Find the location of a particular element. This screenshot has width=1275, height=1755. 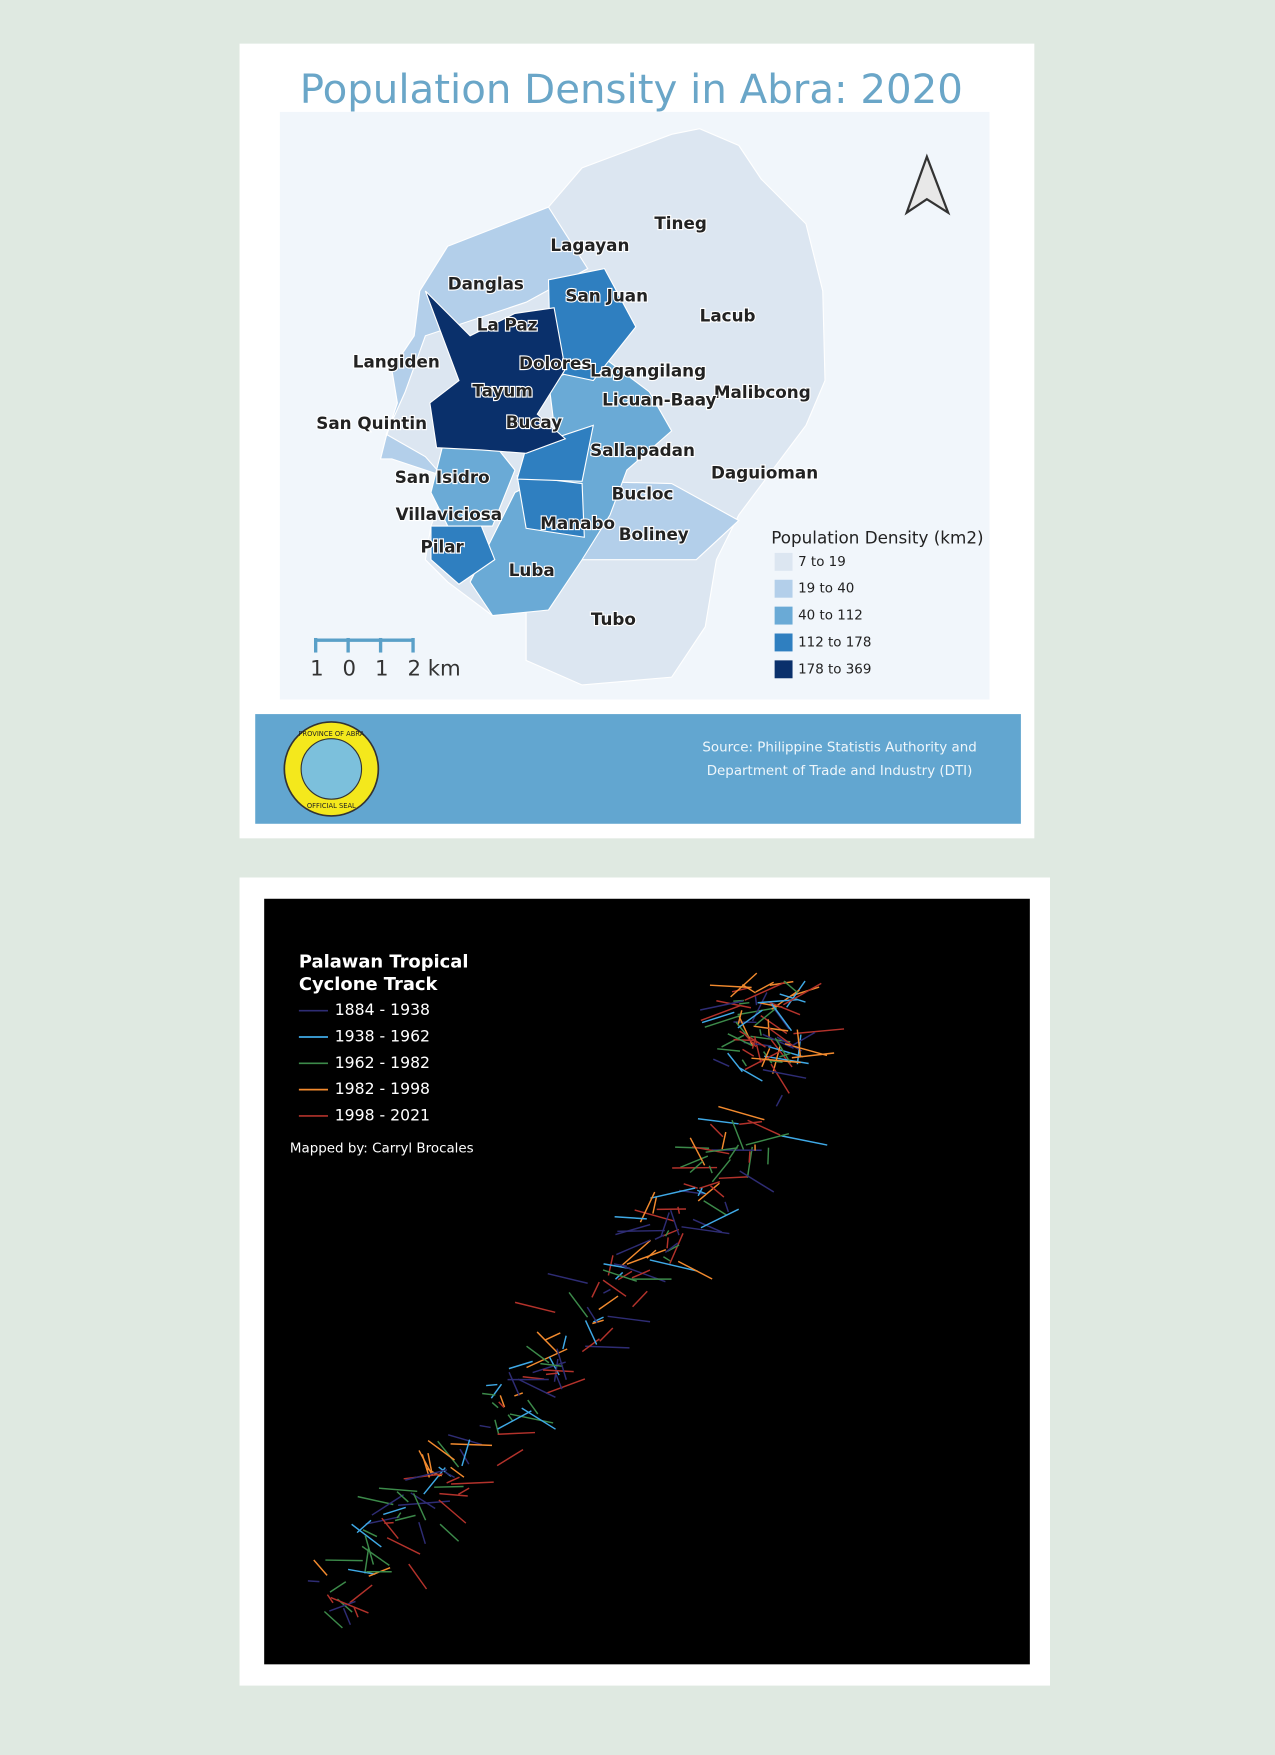

municipality-label: Malibcong is located at coordinates (762, 392).